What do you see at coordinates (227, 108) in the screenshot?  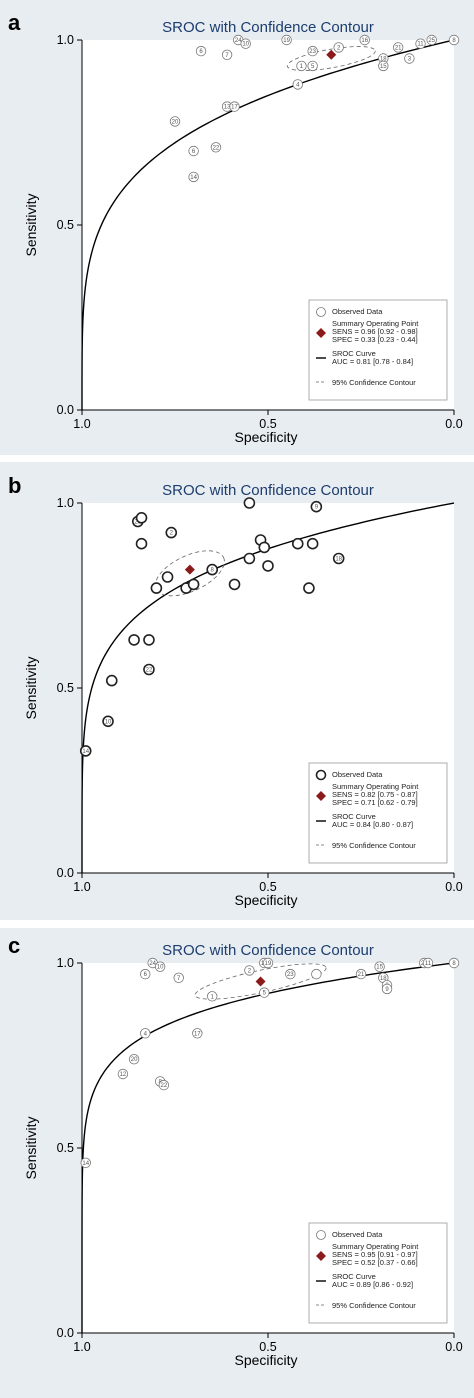 I see `data-point-label: 13` at bounding box center [227, 108].